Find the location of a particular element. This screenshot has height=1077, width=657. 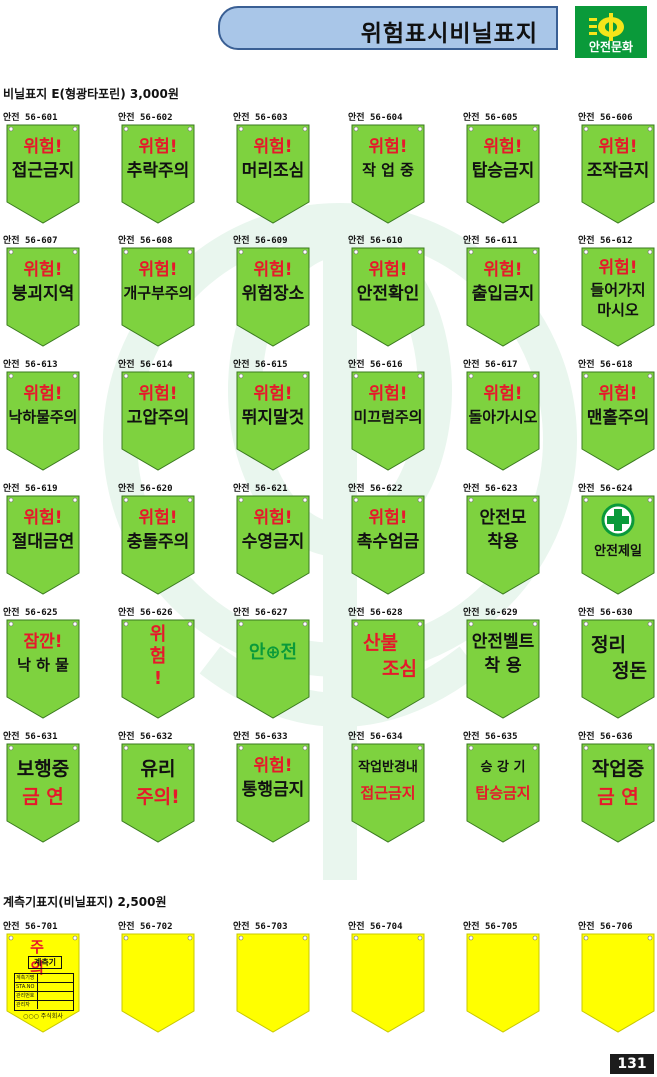

sign-text: 조작금지 is located at coordinates (618, 171).